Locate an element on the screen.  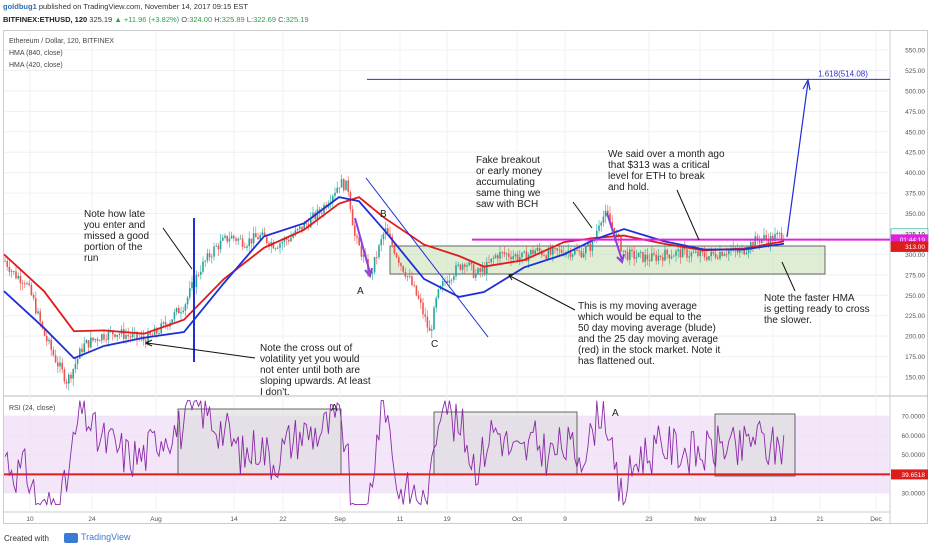
low-value: 322.69 is located at coordinates (265, 19).